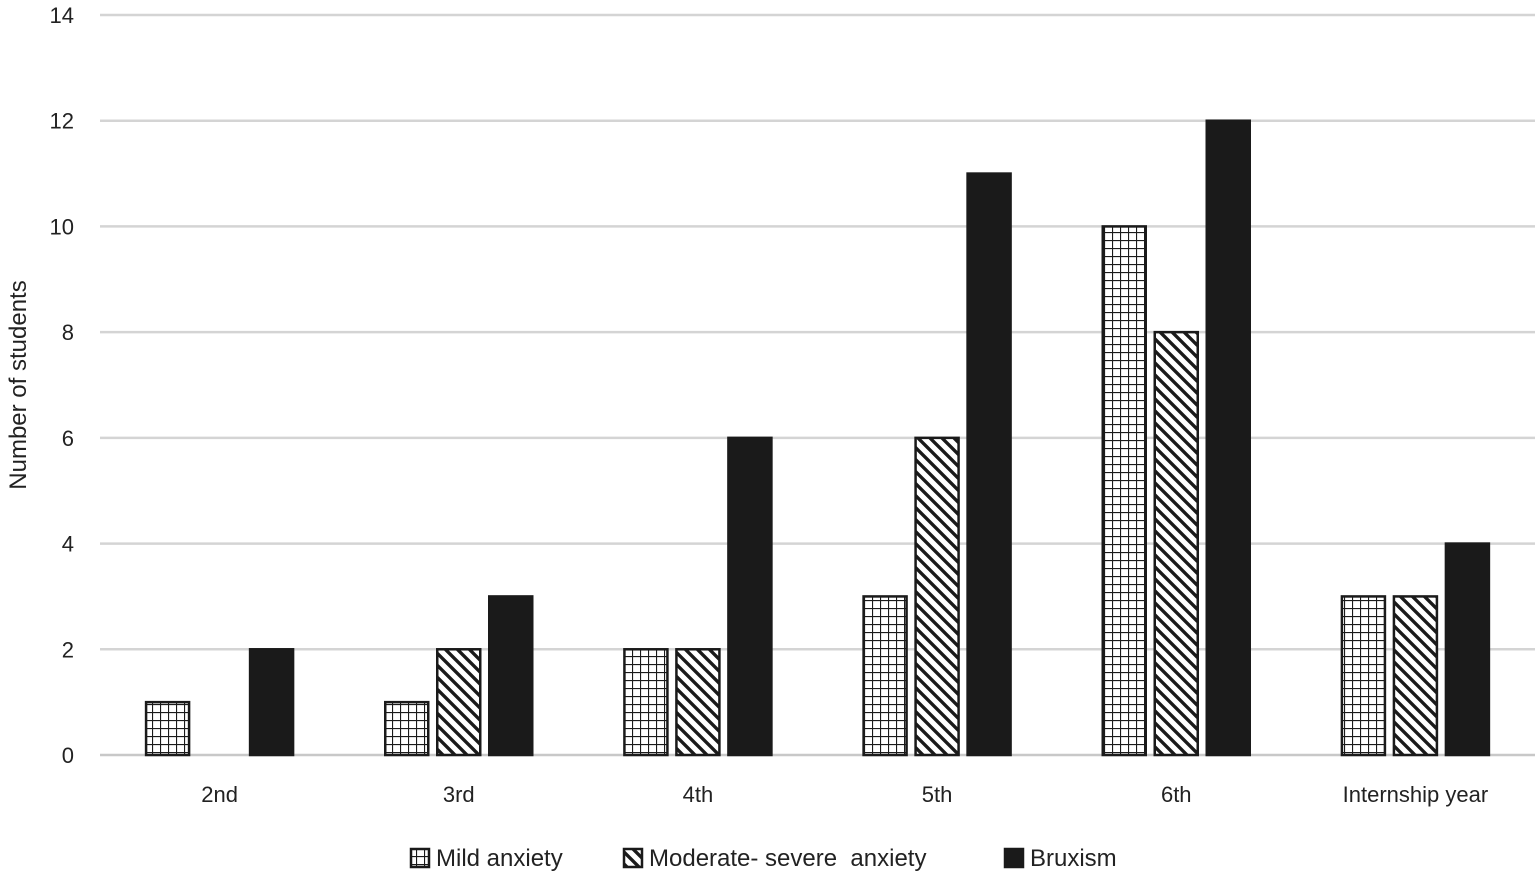 This screenshot has width=1535, height=877. What do you see at coordinates (62, 226) in the screenshot?
I see `y-tick-label: 10` at bounding box center [62, 226].